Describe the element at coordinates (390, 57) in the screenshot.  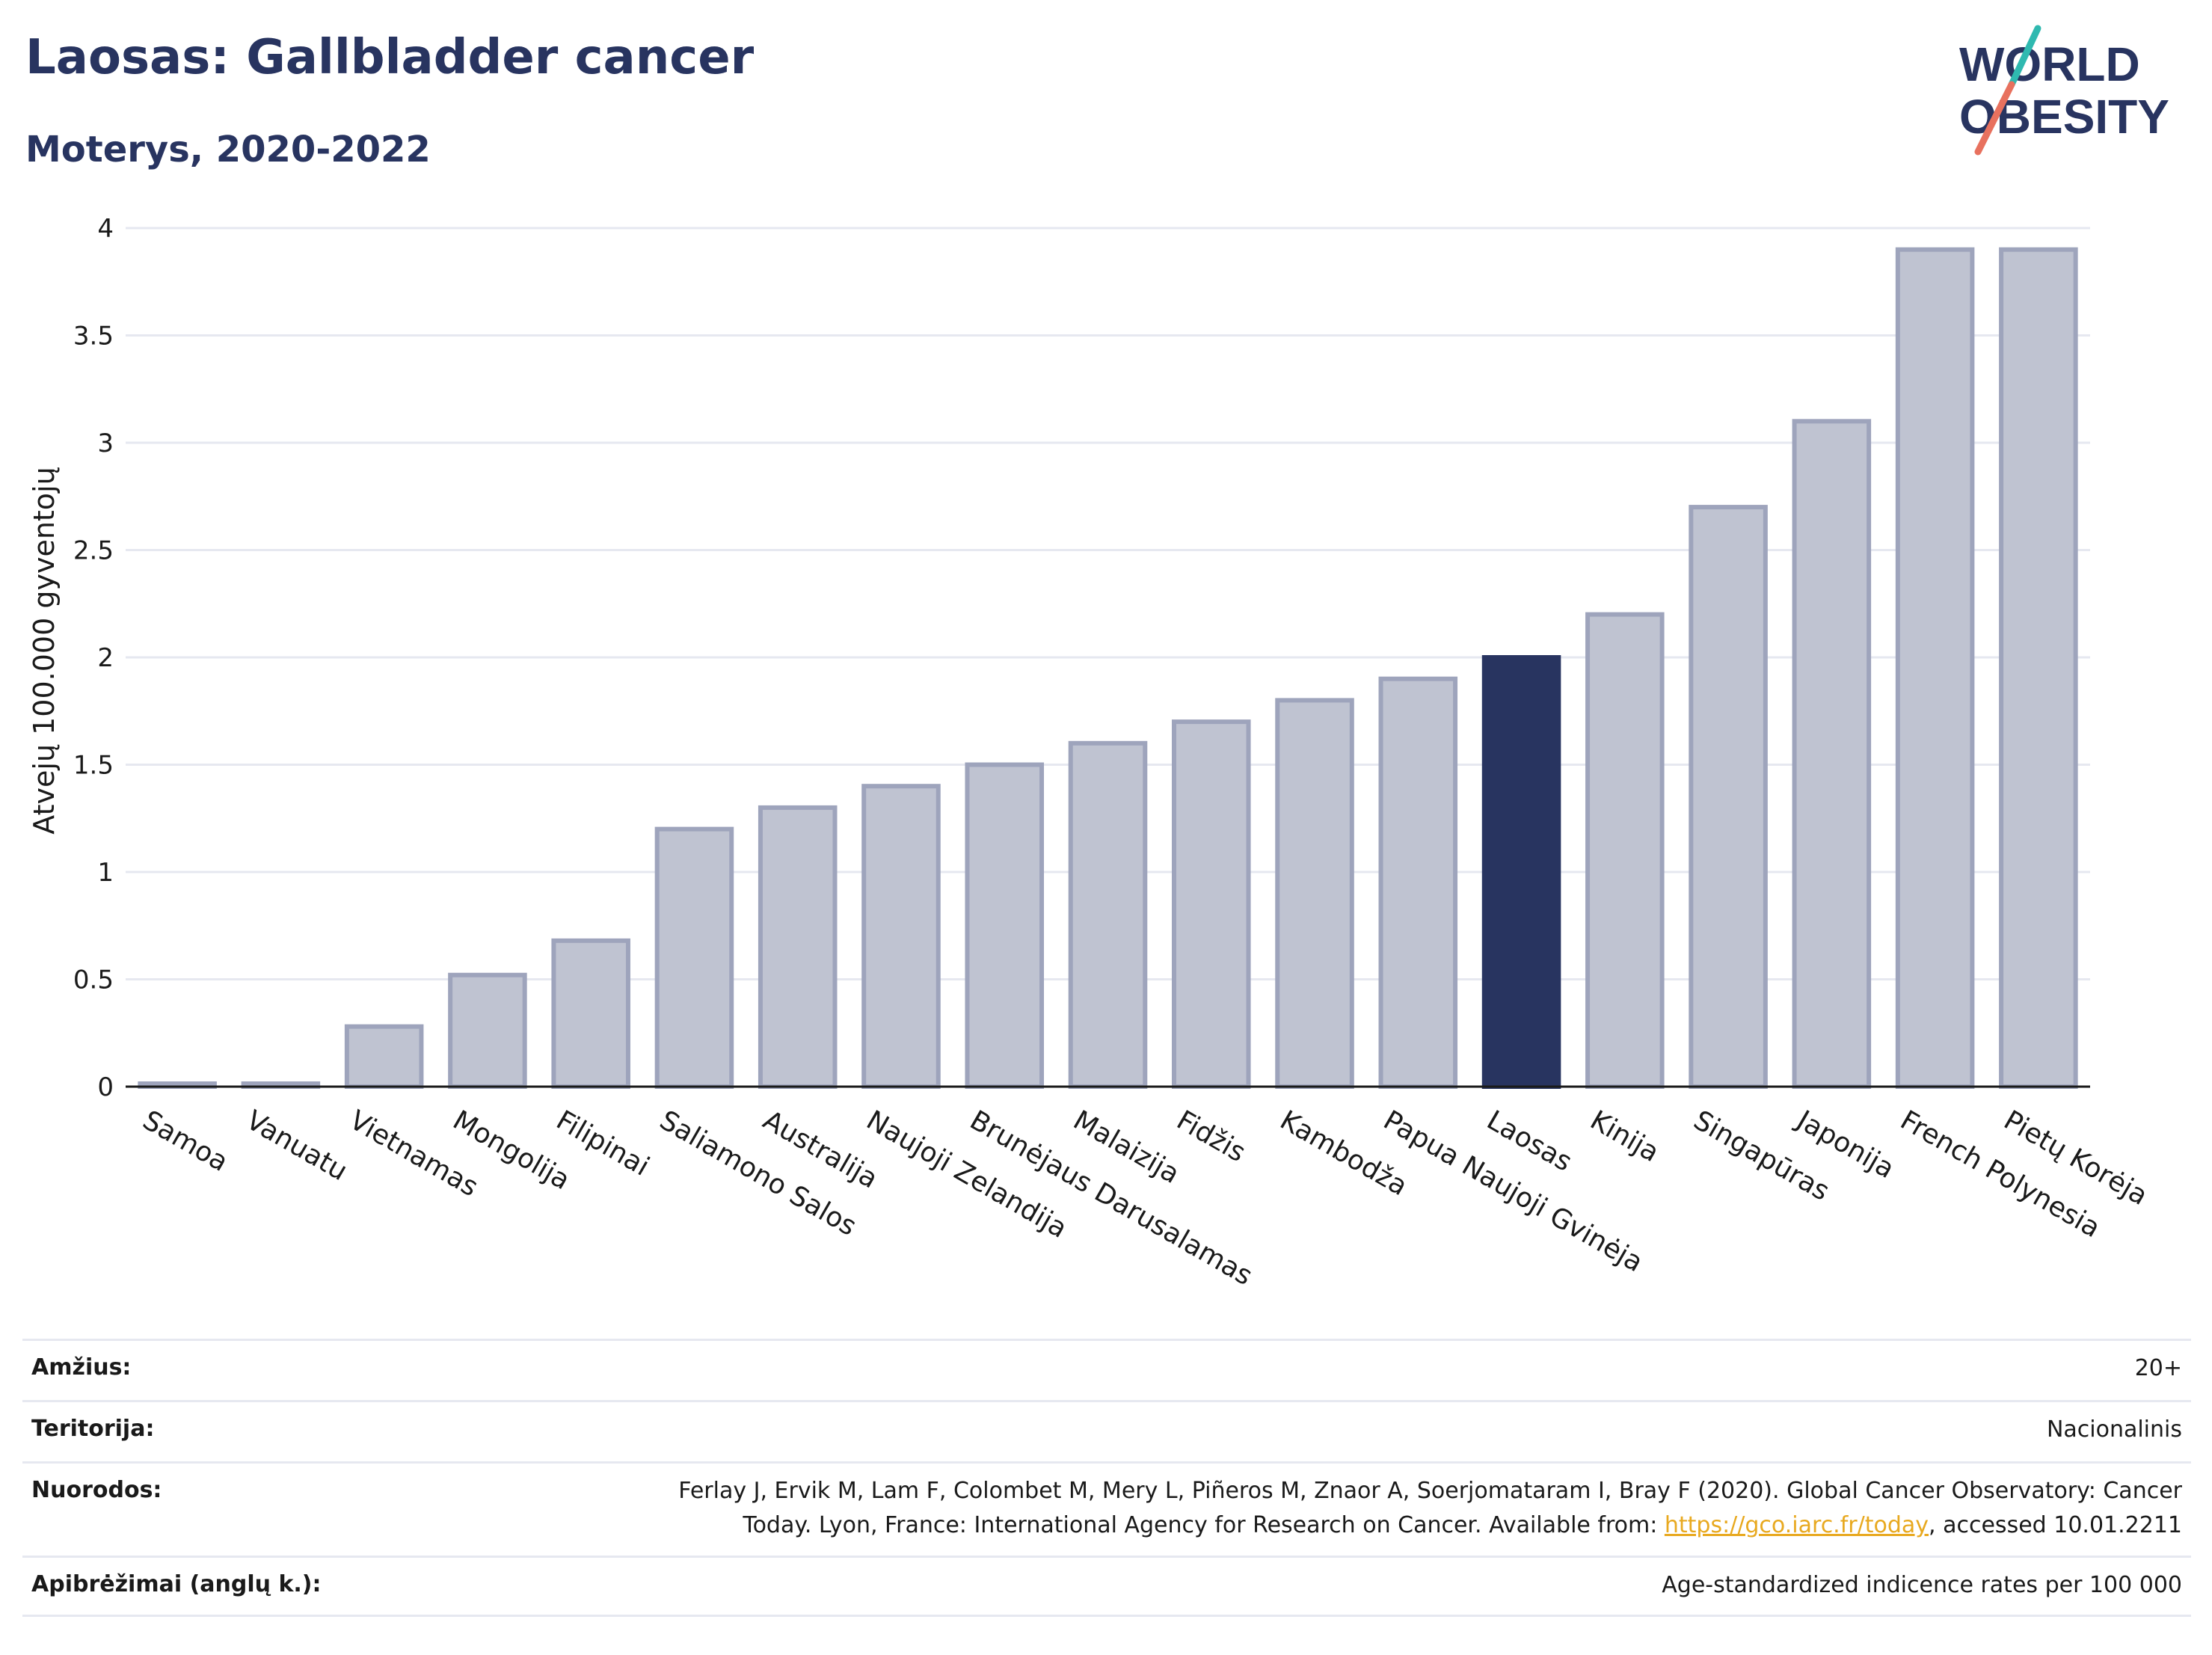
I see `page-title: Laosas: Gallbladder cancer` at that location.